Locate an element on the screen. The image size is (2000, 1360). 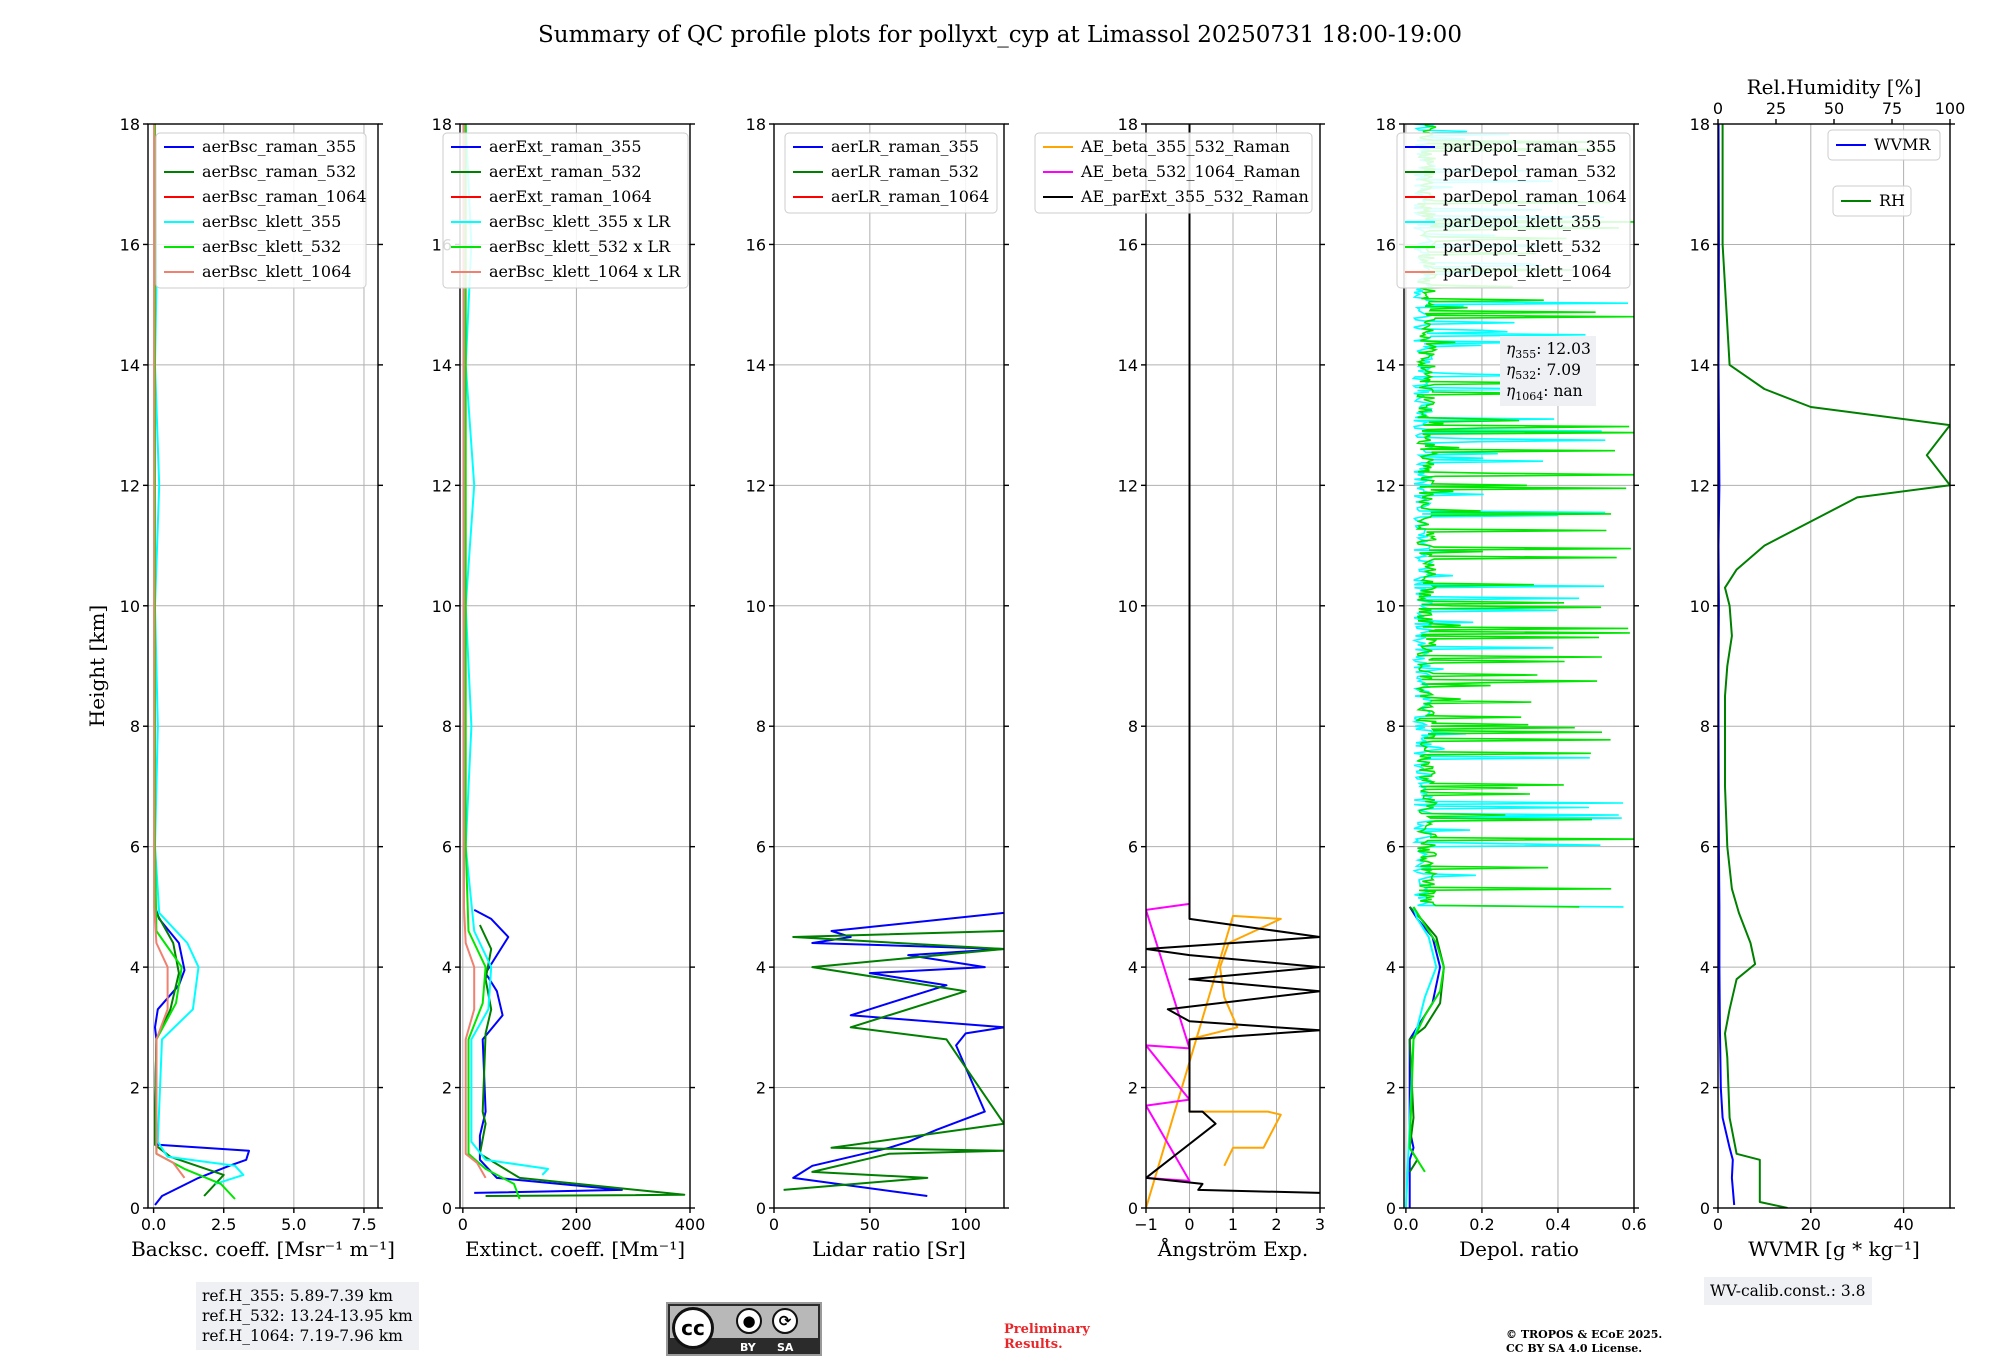
x-tick-label: 0.0 is located at coordinates (153, 1224).